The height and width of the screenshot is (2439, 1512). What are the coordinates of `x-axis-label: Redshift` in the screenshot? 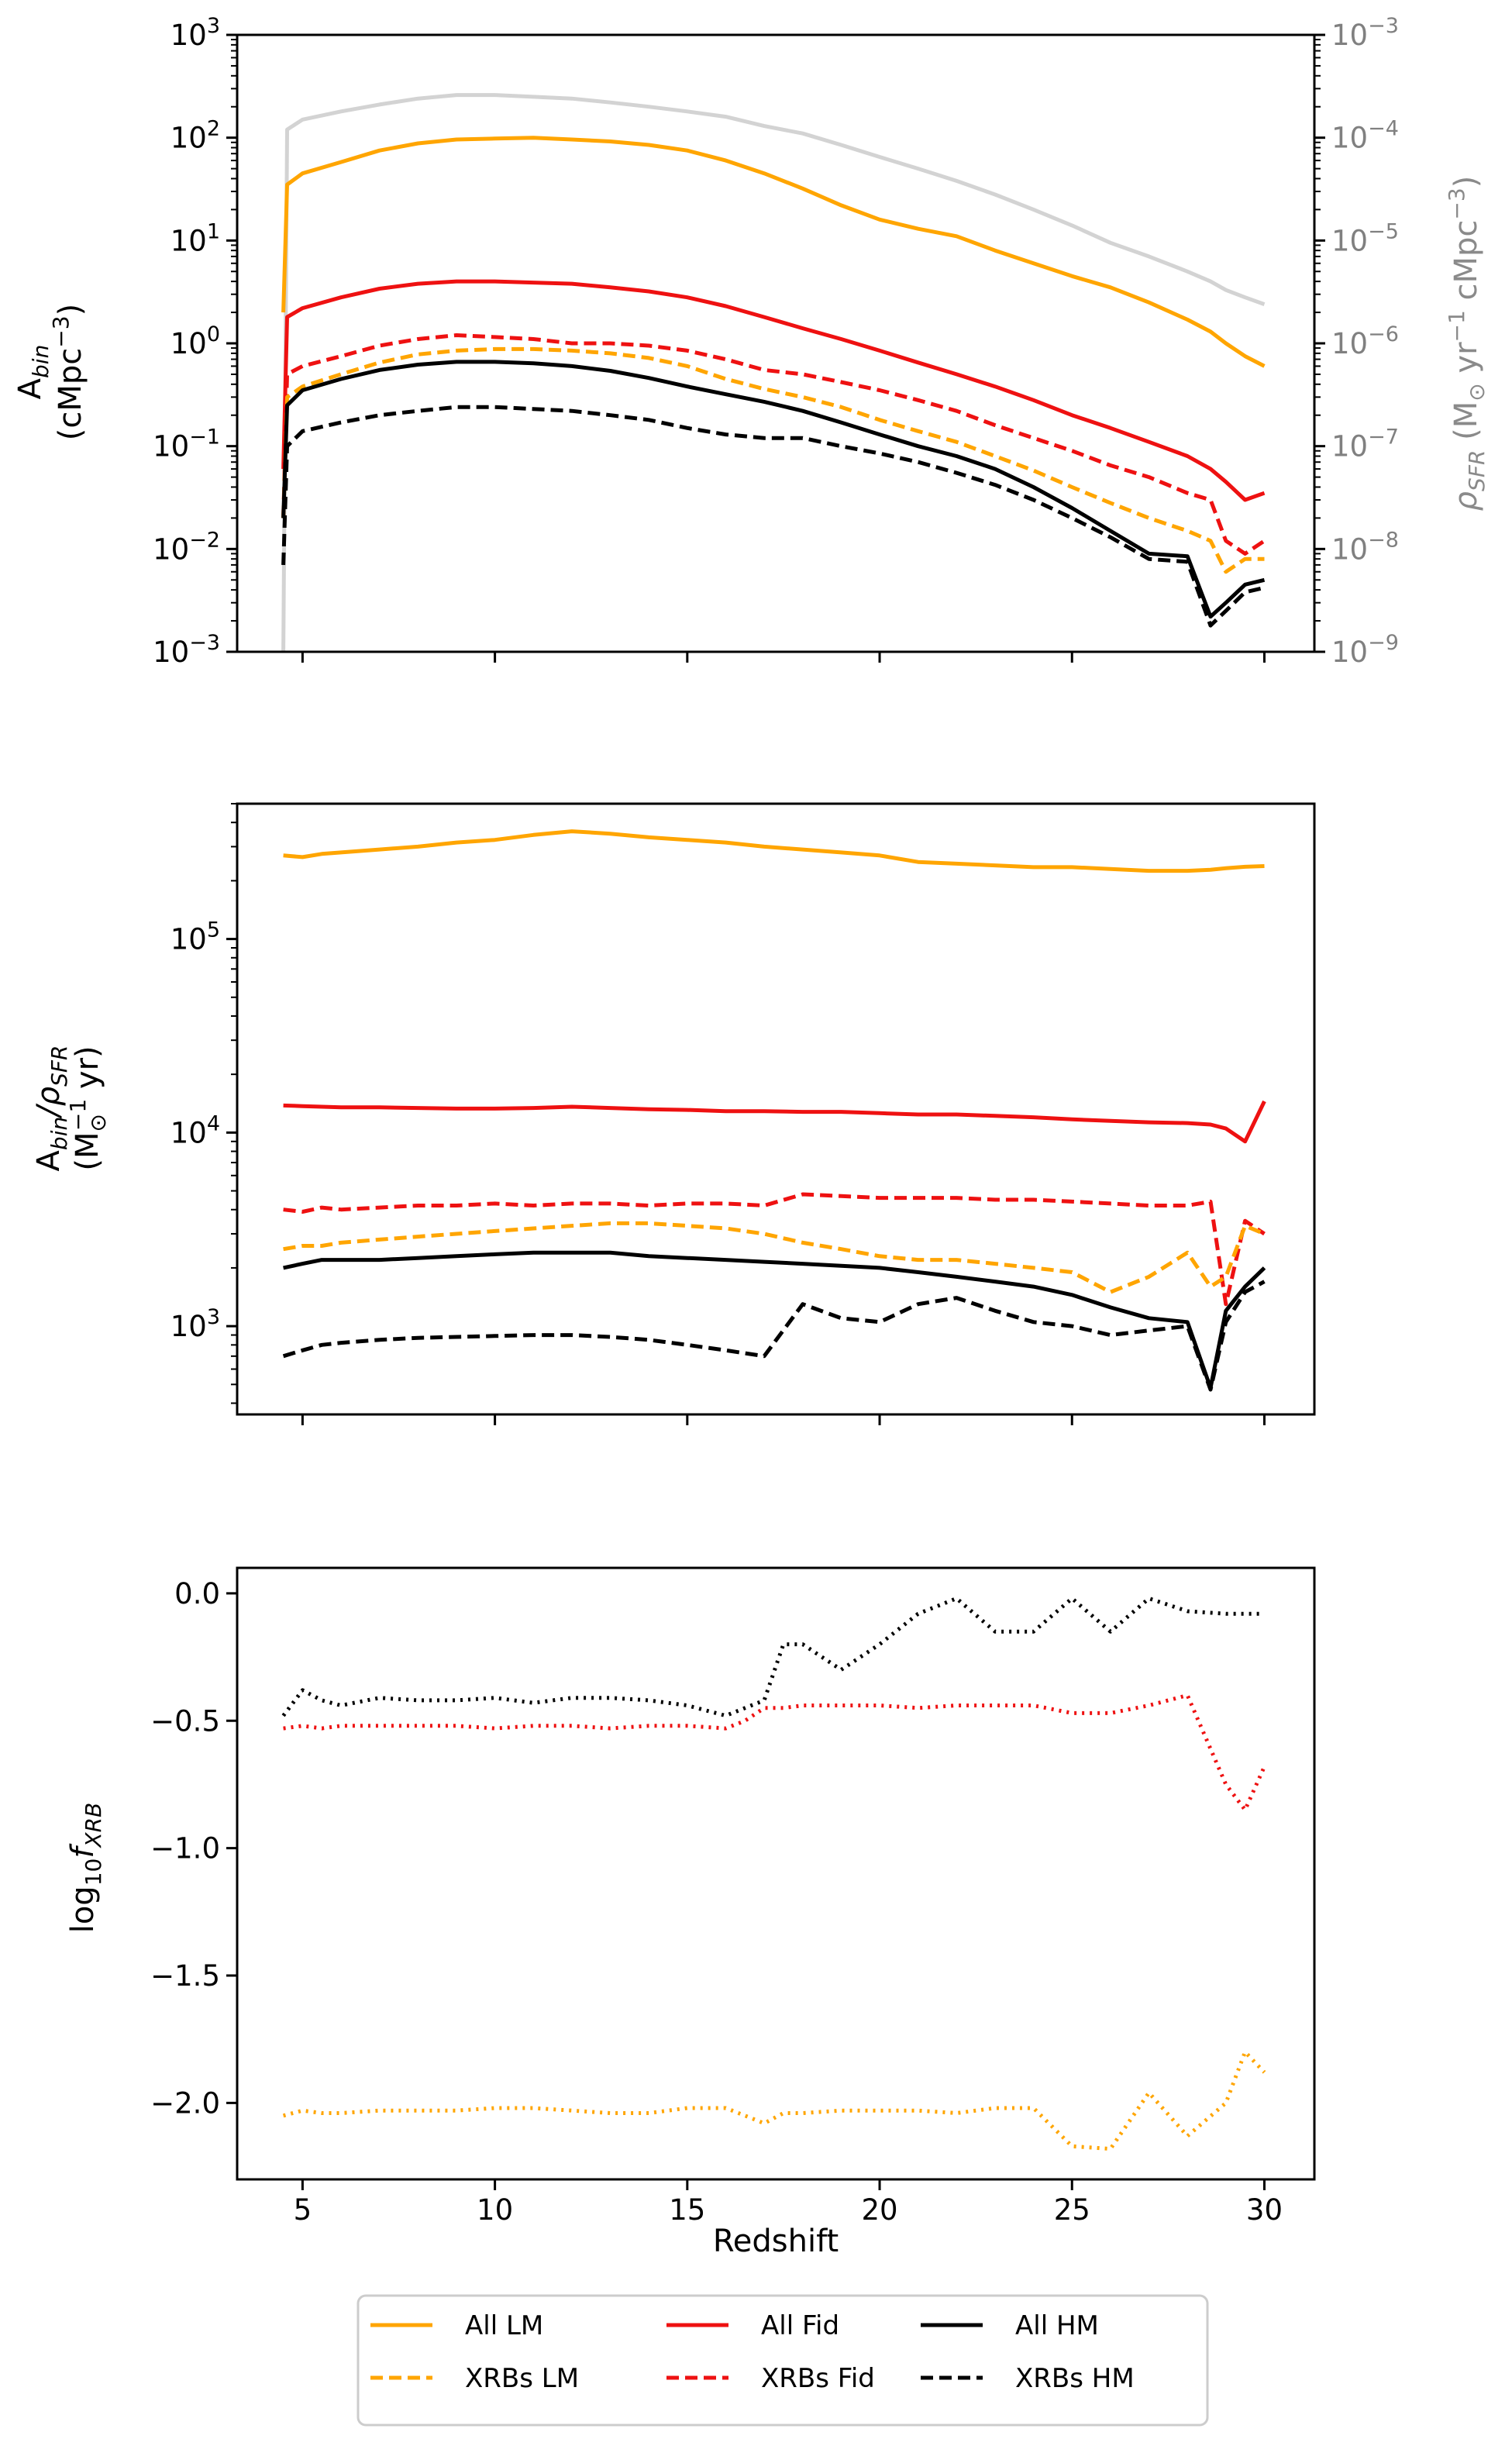 It's located at (776, 2241).